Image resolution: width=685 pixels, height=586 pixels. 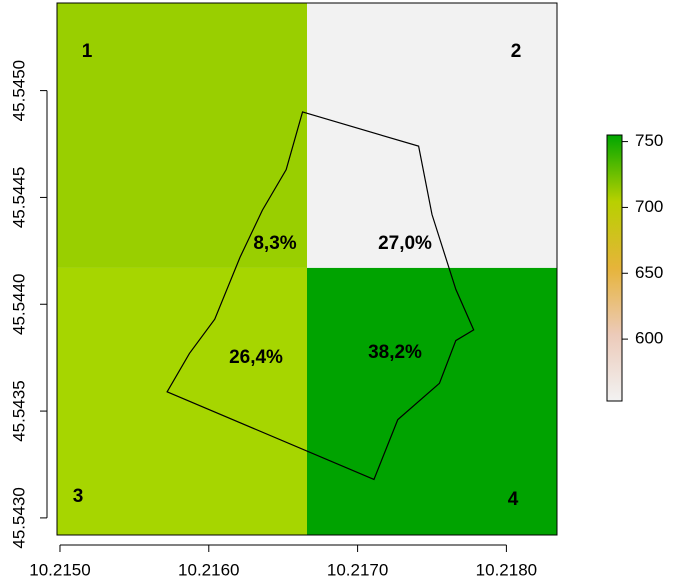 What do you see at coordinates (256, 357) in the screenshot?
I see `cell-share: 26,4%` at bounding box center [256, 357].